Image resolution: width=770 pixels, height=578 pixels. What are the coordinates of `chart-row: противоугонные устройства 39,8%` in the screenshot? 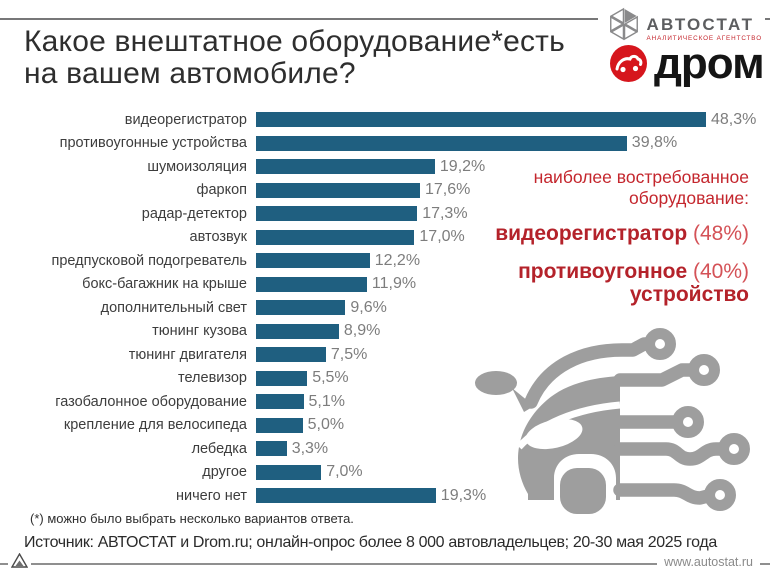 It's located at (385, 144).